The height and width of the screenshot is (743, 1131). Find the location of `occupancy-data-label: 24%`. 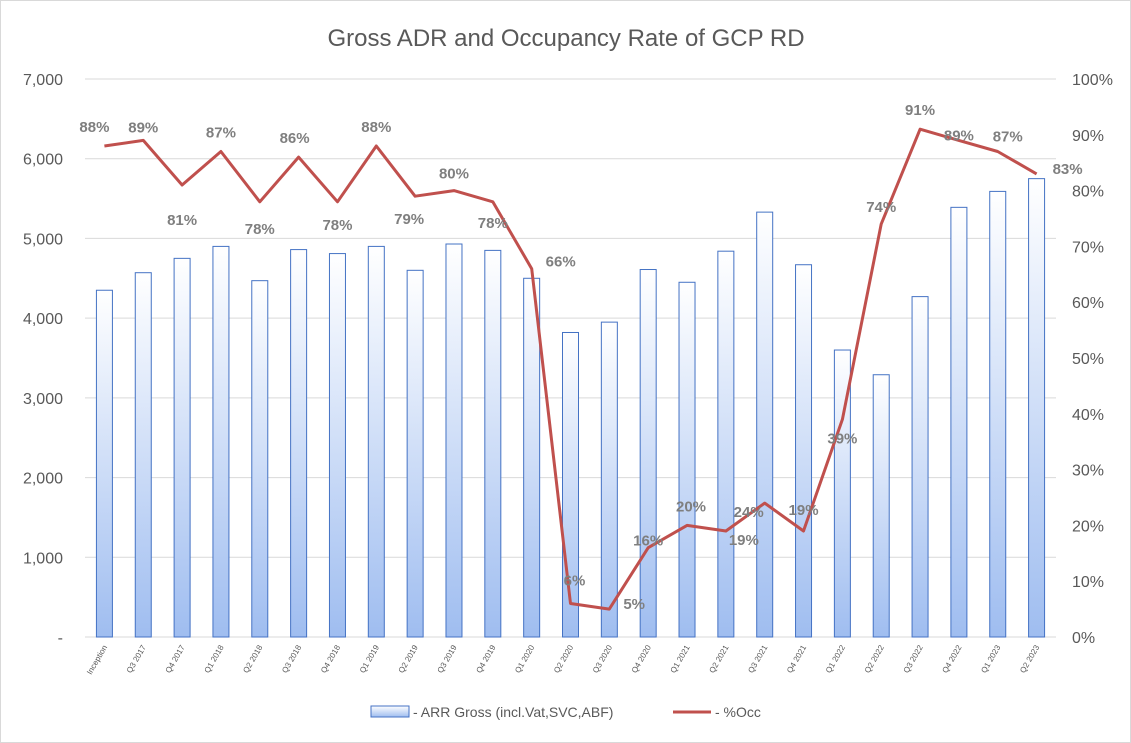

occupancy-data-label: 24% is located at coordinates (749, 512).